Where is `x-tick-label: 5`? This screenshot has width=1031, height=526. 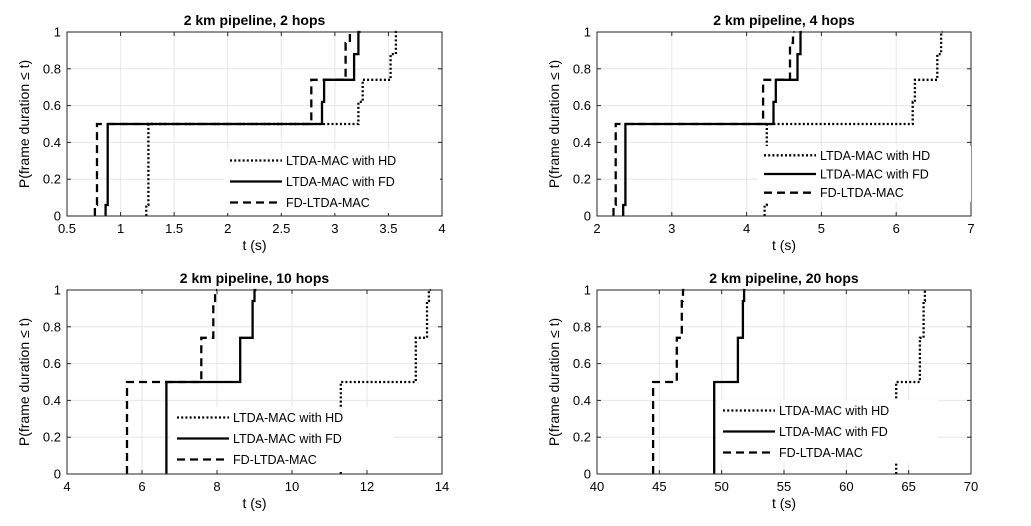
x-tick-label: 5 is located at coordinates (821, 228).